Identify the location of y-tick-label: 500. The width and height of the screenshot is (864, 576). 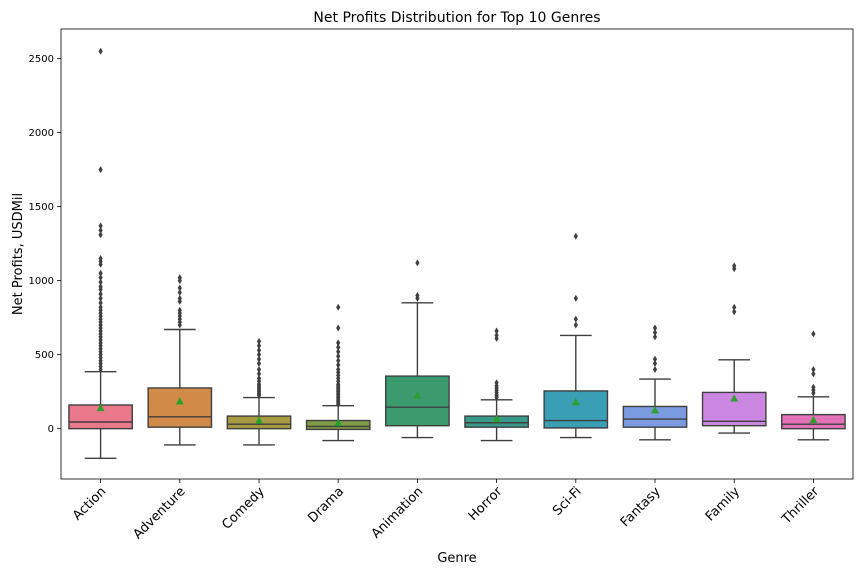
(44, 355).